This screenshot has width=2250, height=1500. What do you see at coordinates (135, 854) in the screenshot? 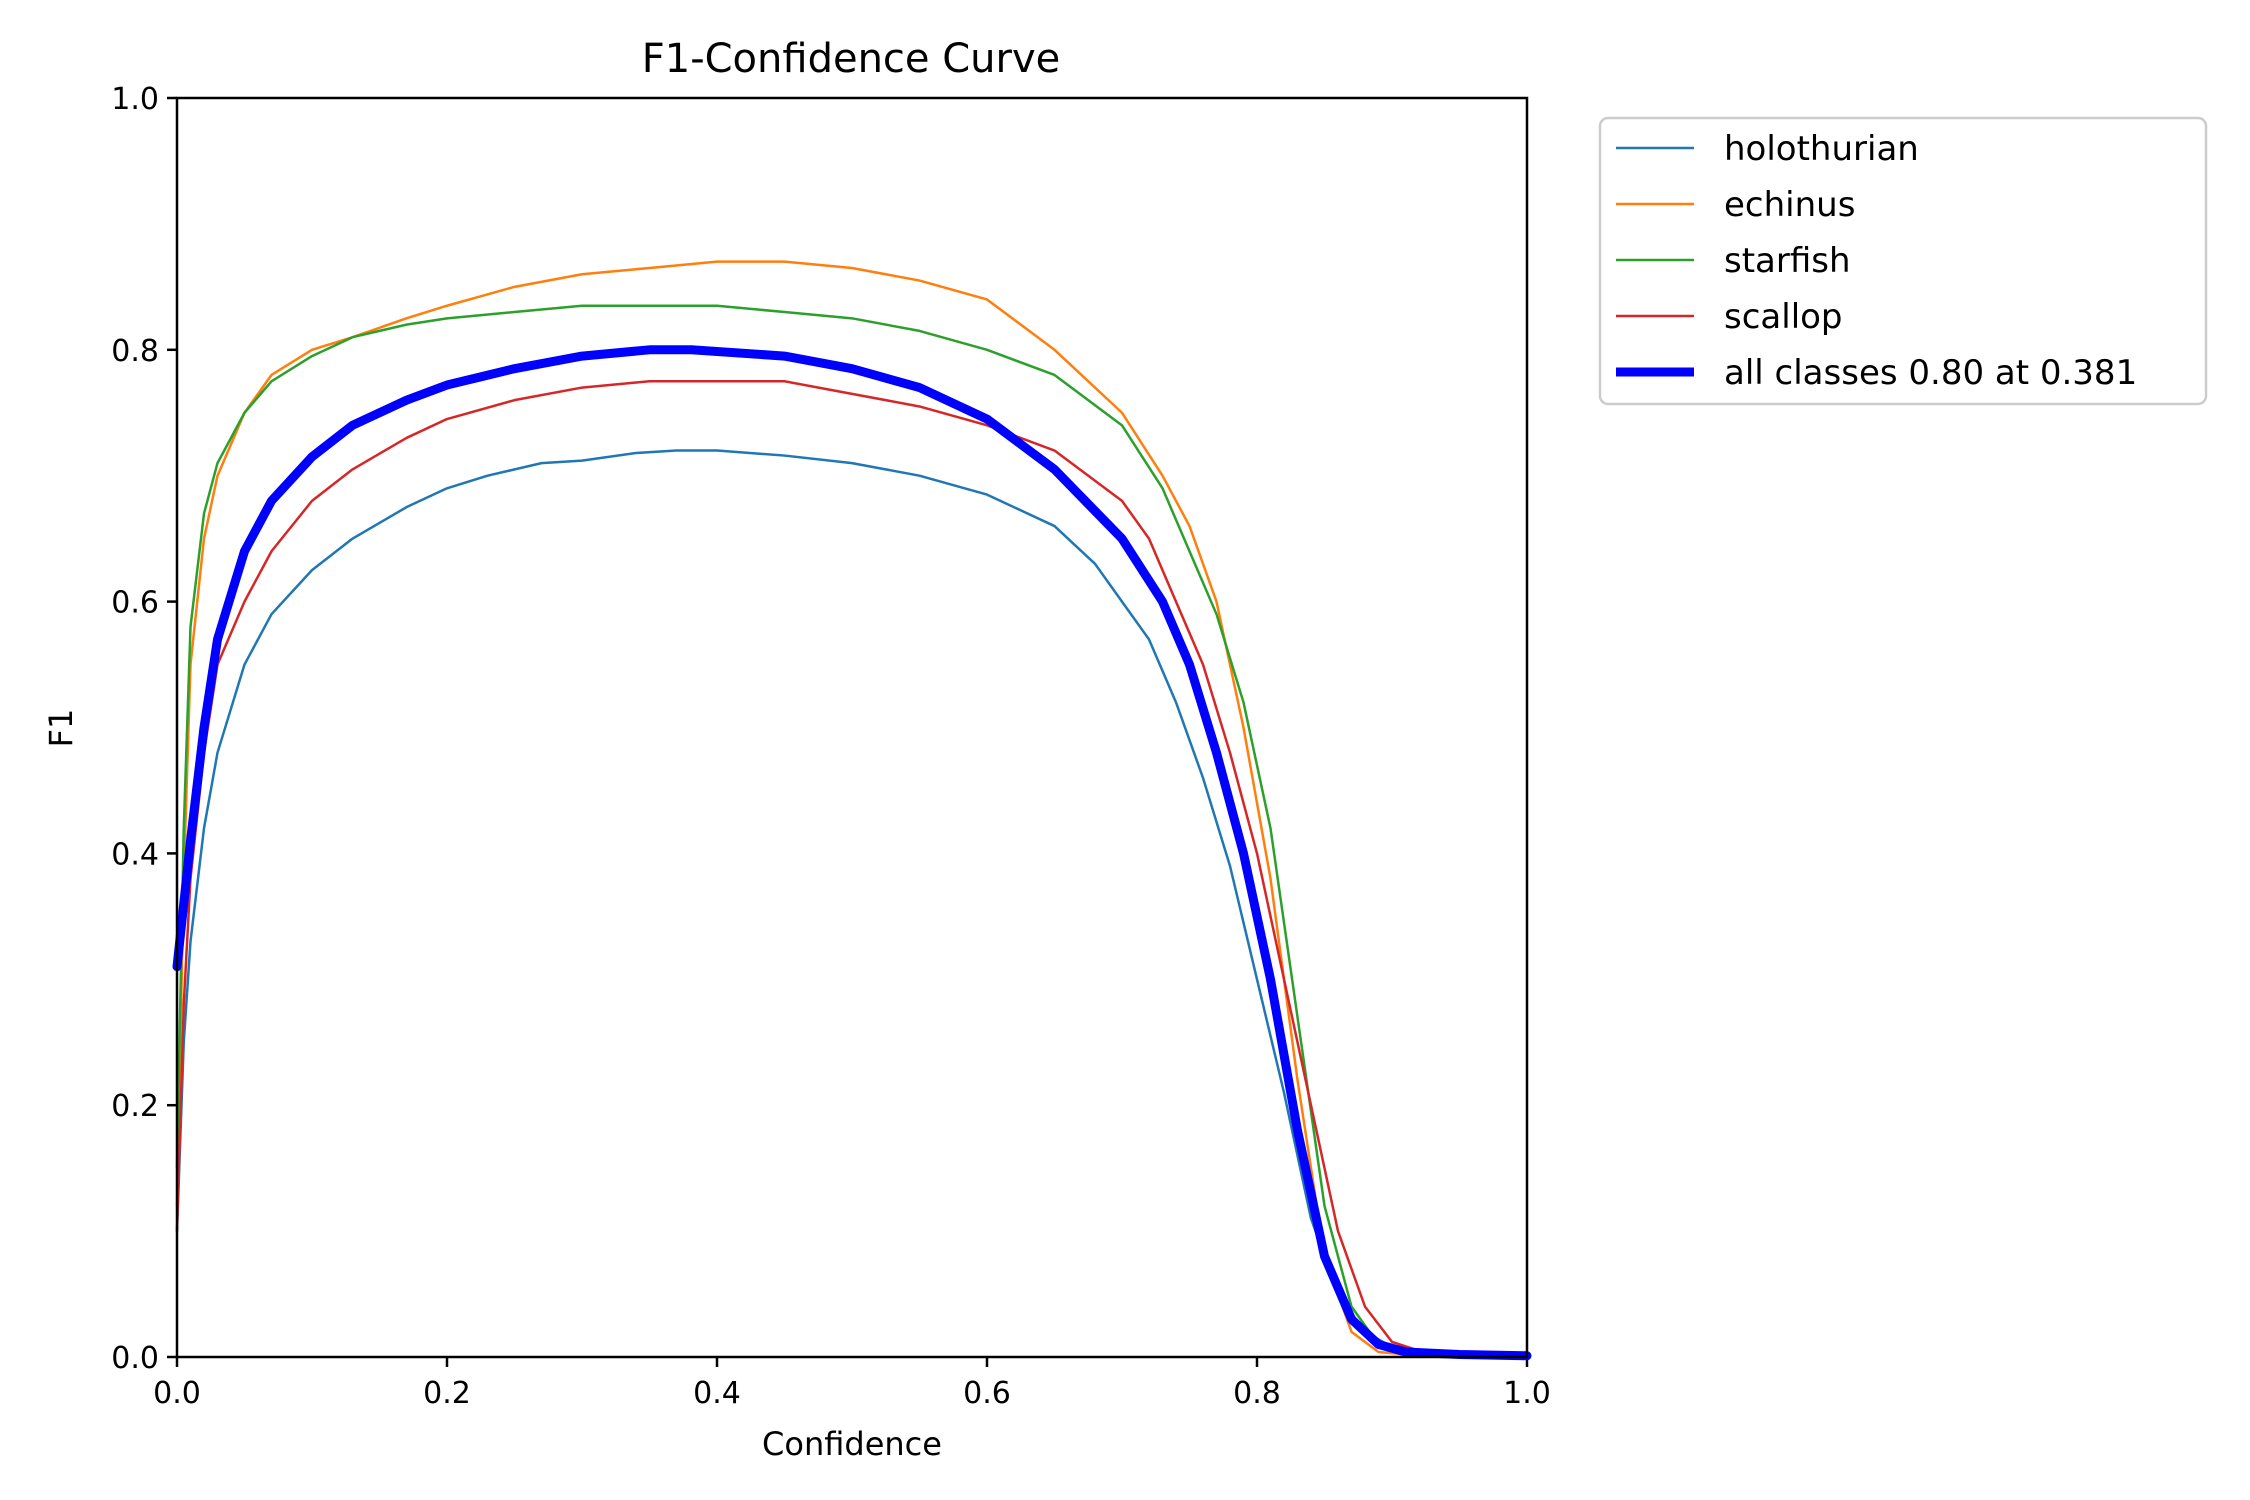
I see `y-tick-label: 0.4` at bounding box center [135, 854].